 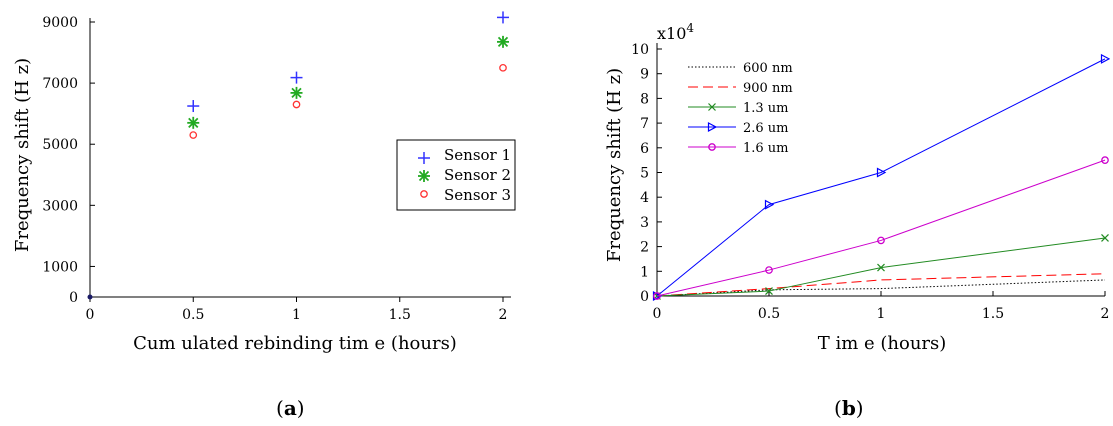 I want to click on legend-markers, so click(x=424, y=175).